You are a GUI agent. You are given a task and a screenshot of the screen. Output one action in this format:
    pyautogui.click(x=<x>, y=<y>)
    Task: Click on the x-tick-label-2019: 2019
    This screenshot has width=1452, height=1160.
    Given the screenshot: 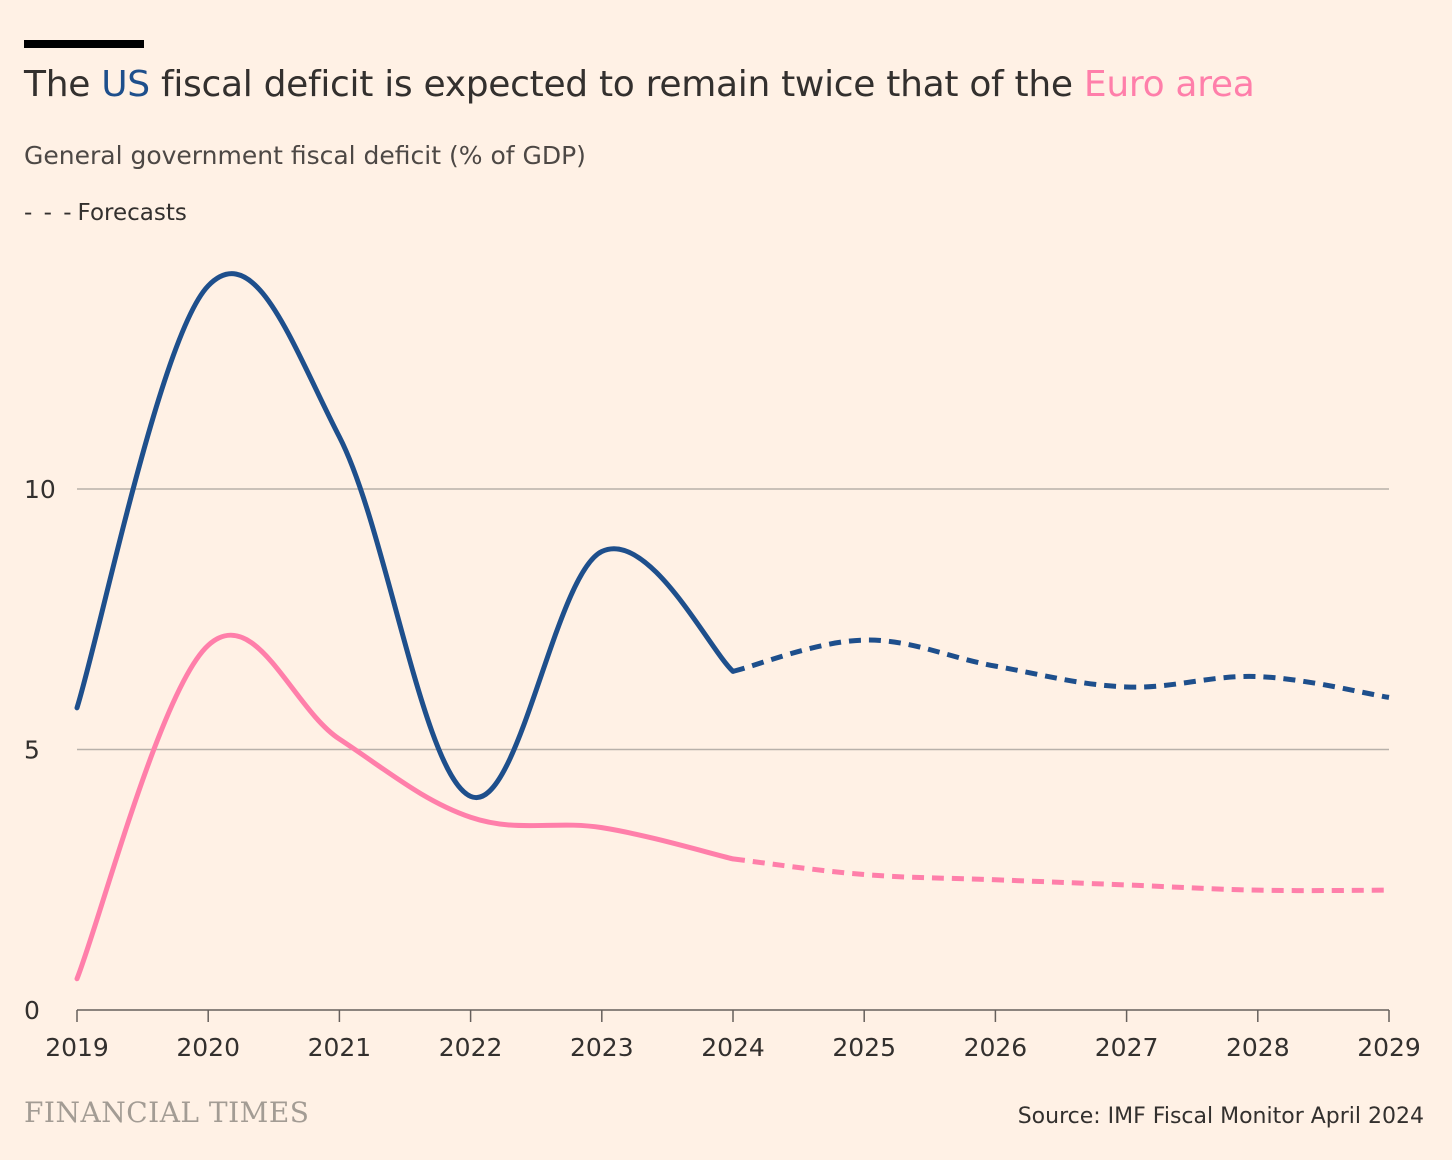 What is the action you would take?
    pyautogui.click(x=77, y=1047)
    